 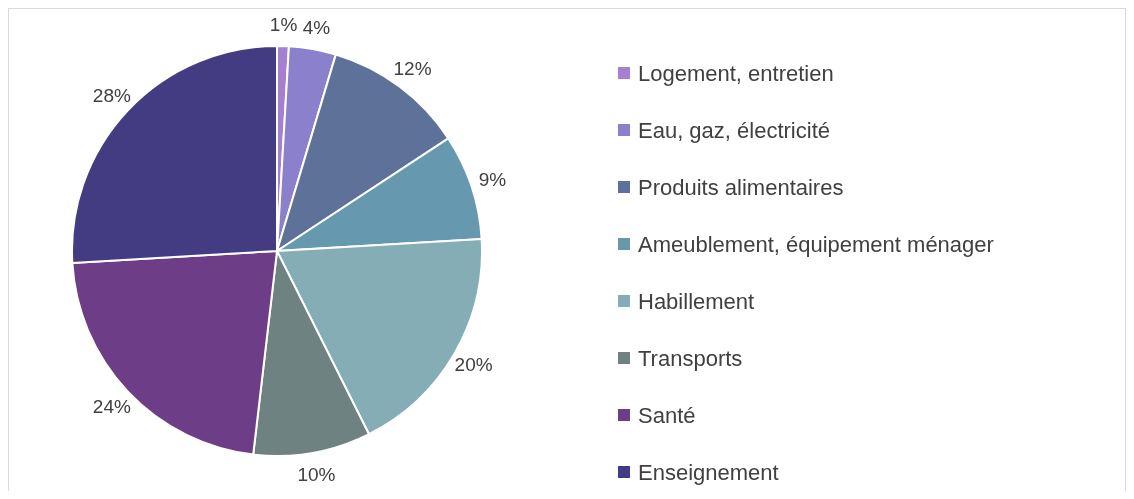 I want to click on legend-label: Produits alimentaires, so click(x=741, y=187).